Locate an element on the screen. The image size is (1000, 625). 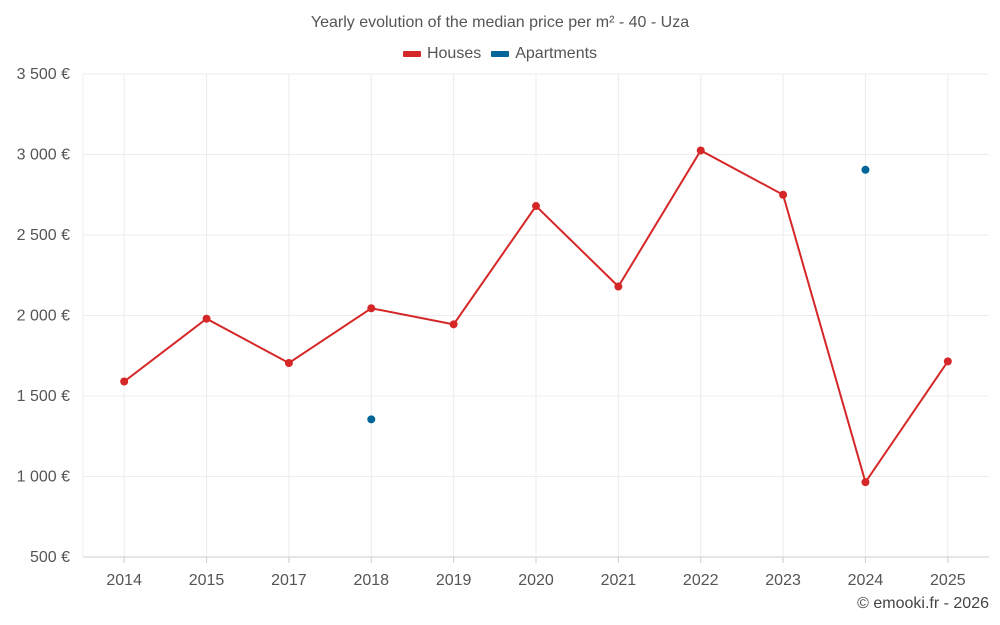
y-tick-label: 1 500 € is located at coordinates (43, 396).